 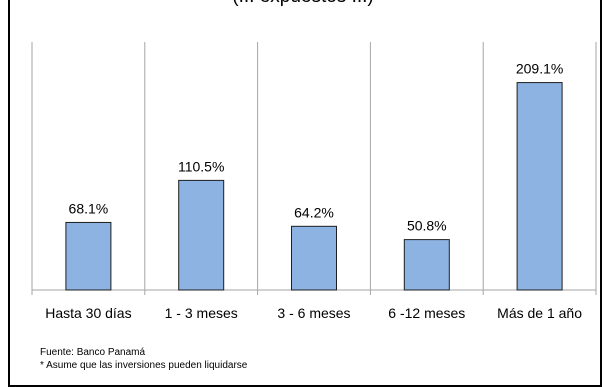 What do you see at coordinates (303, 4) in the screenshot?
I see `chart-title: (... expuestos ...)` at bounding box center [303, 4].